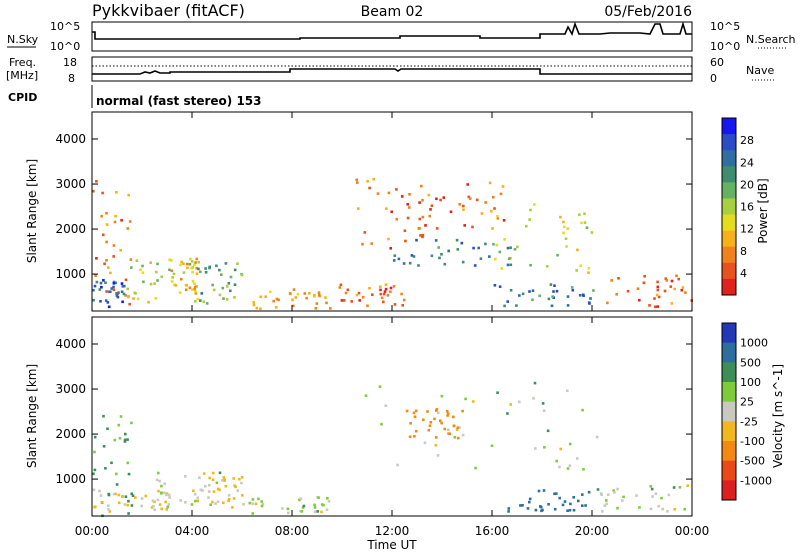 This screenshot has width=800, height=554. What do you see at coordinates (392, 12) in the screenshot?
I see `beam-label: Beam 02` at bounding box center [392, 12].